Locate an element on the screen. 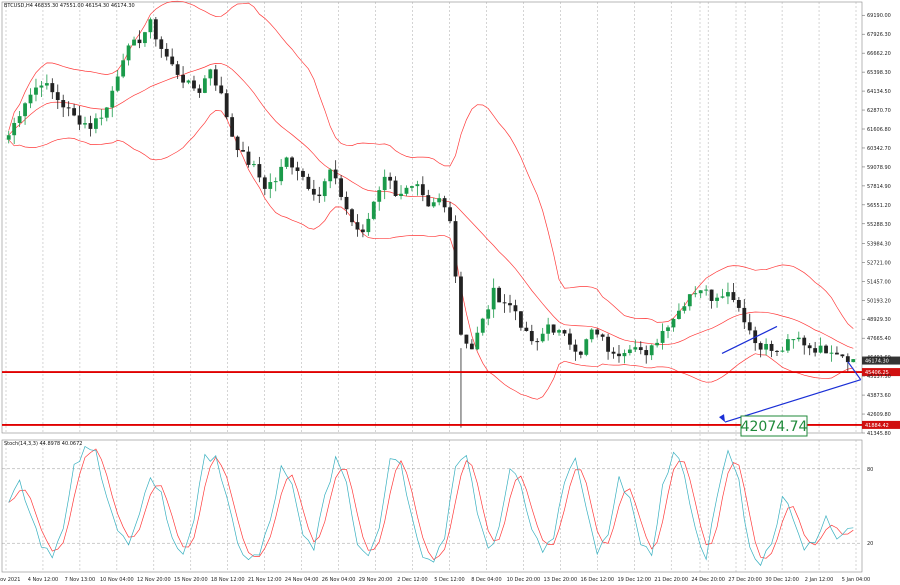  time-tick-label: 5 Jan 04:00 is located at coordinates (856, 580).